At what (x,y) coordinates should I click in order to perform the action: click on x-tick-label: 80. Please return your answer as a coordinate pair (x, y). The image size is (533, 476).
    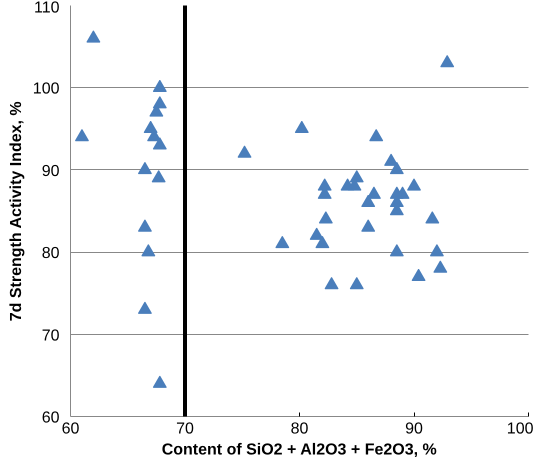
    Looking at the image, I should click on (299, 429).